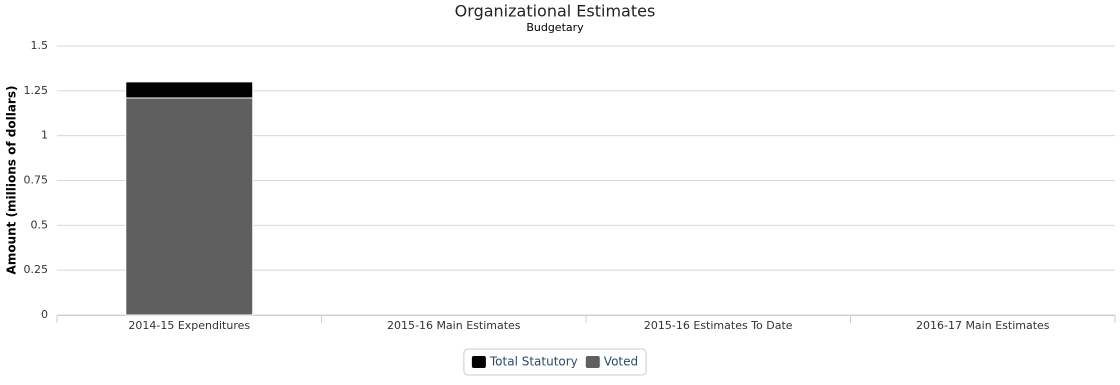  I want to click on y-tick-label: 1.25, so click(36, 90).